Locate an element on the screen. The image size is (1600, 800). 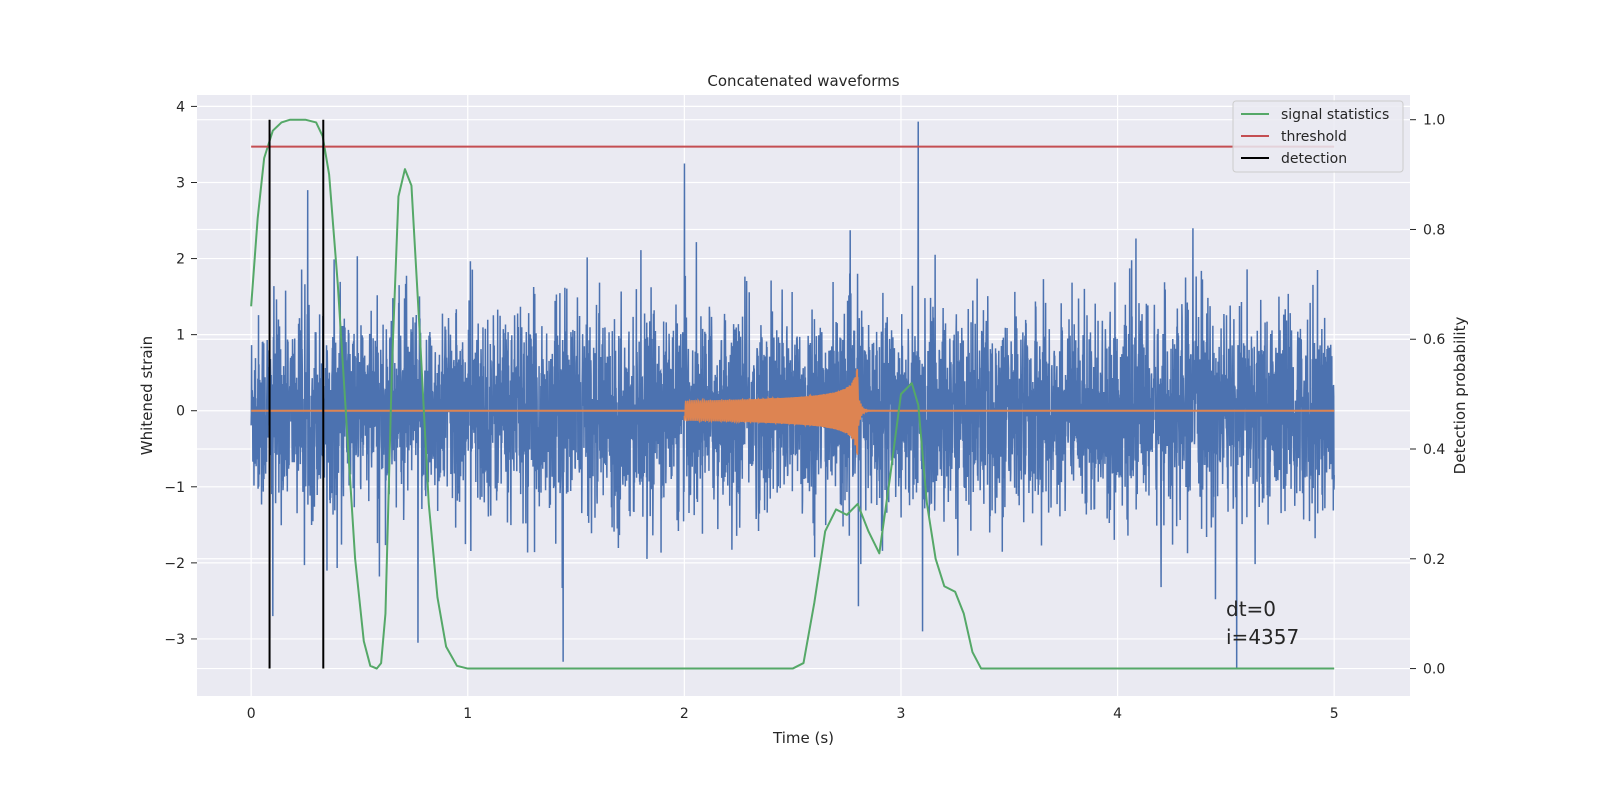
legend: signal statistics threshold detection is located at coordinates (1318, 136).